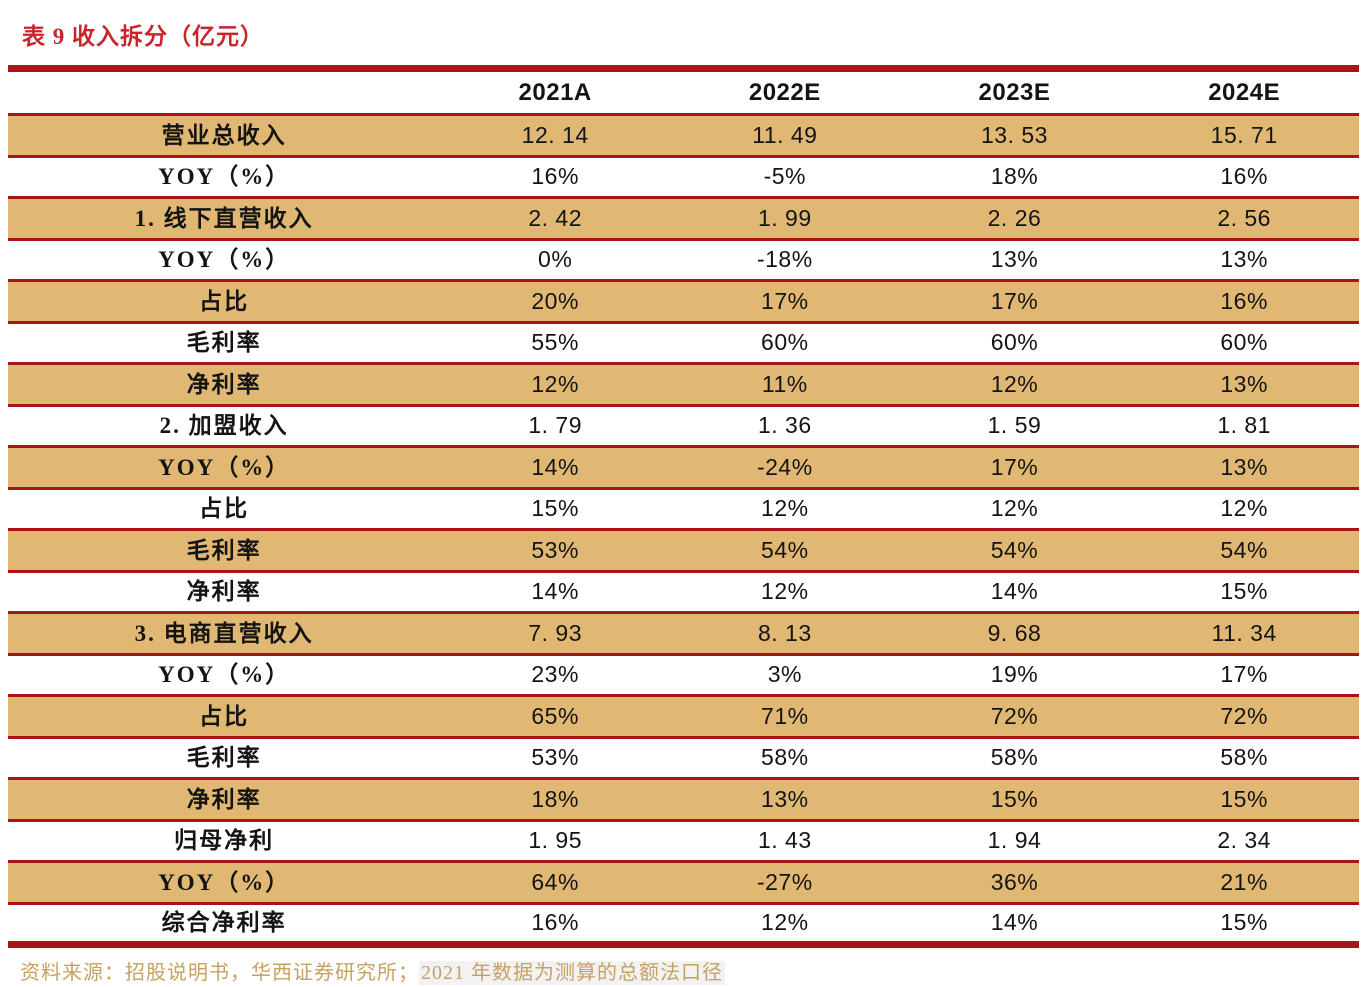 Image resolution: width=1367 pixels, height=987 pixels. What do you see at coordinates (224, 425) in the screenshot?
I see `row-label: 2. 加盟收入` at bounding box center [224, 425].